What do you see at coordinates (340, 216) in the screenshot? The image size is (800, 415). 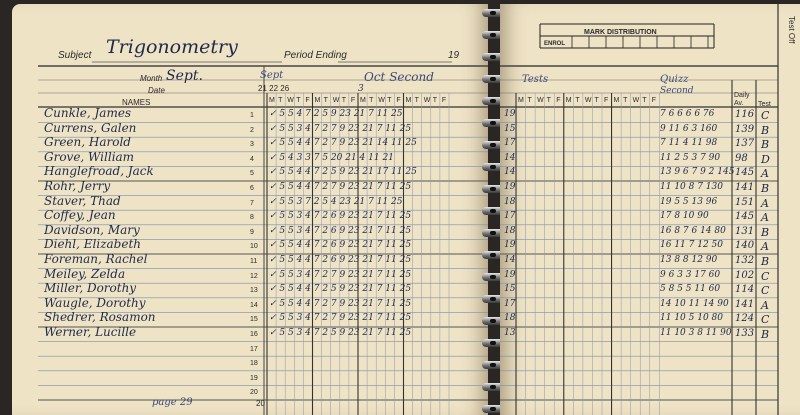 I see `grade-entries: ✓ 5 5 3 4 7 2 6 9 23 21 7 11 25` at bounding box center [340, 216].